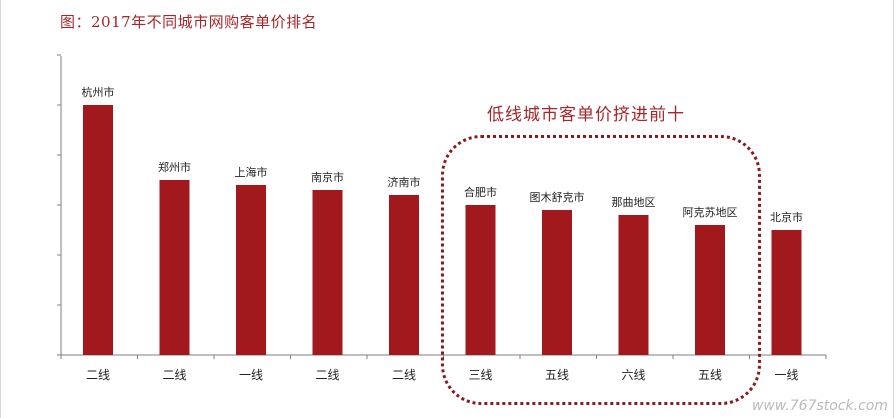 The height and width of the screenshot is (418, 894). What do you see at coordinates (251, 172) in the screenshot?
I see `bar-label: 上海市` at bounding box center [251, 172].